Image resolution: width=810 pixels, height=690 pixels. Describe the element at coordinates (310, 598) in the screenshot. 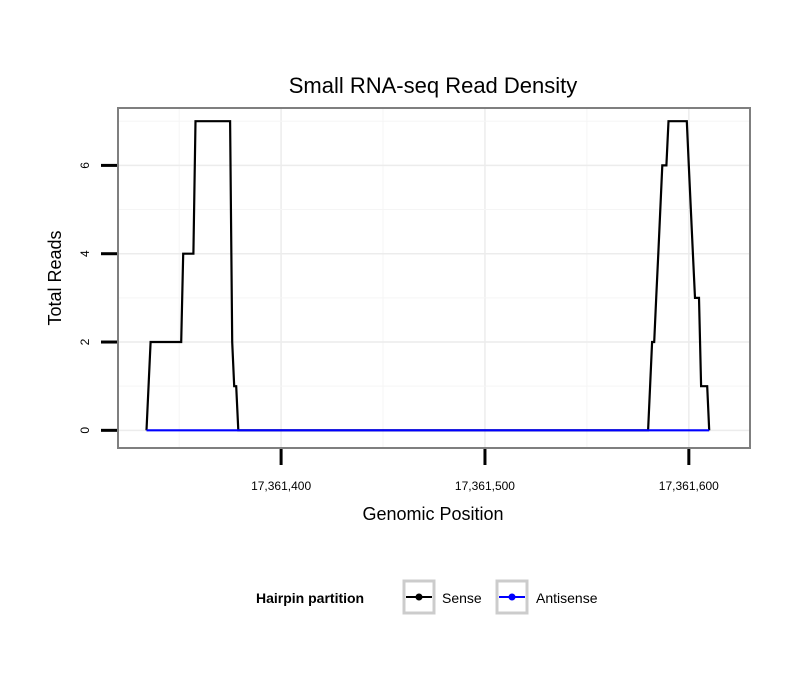

I see `legend-title: Hairpin partition` at that location.